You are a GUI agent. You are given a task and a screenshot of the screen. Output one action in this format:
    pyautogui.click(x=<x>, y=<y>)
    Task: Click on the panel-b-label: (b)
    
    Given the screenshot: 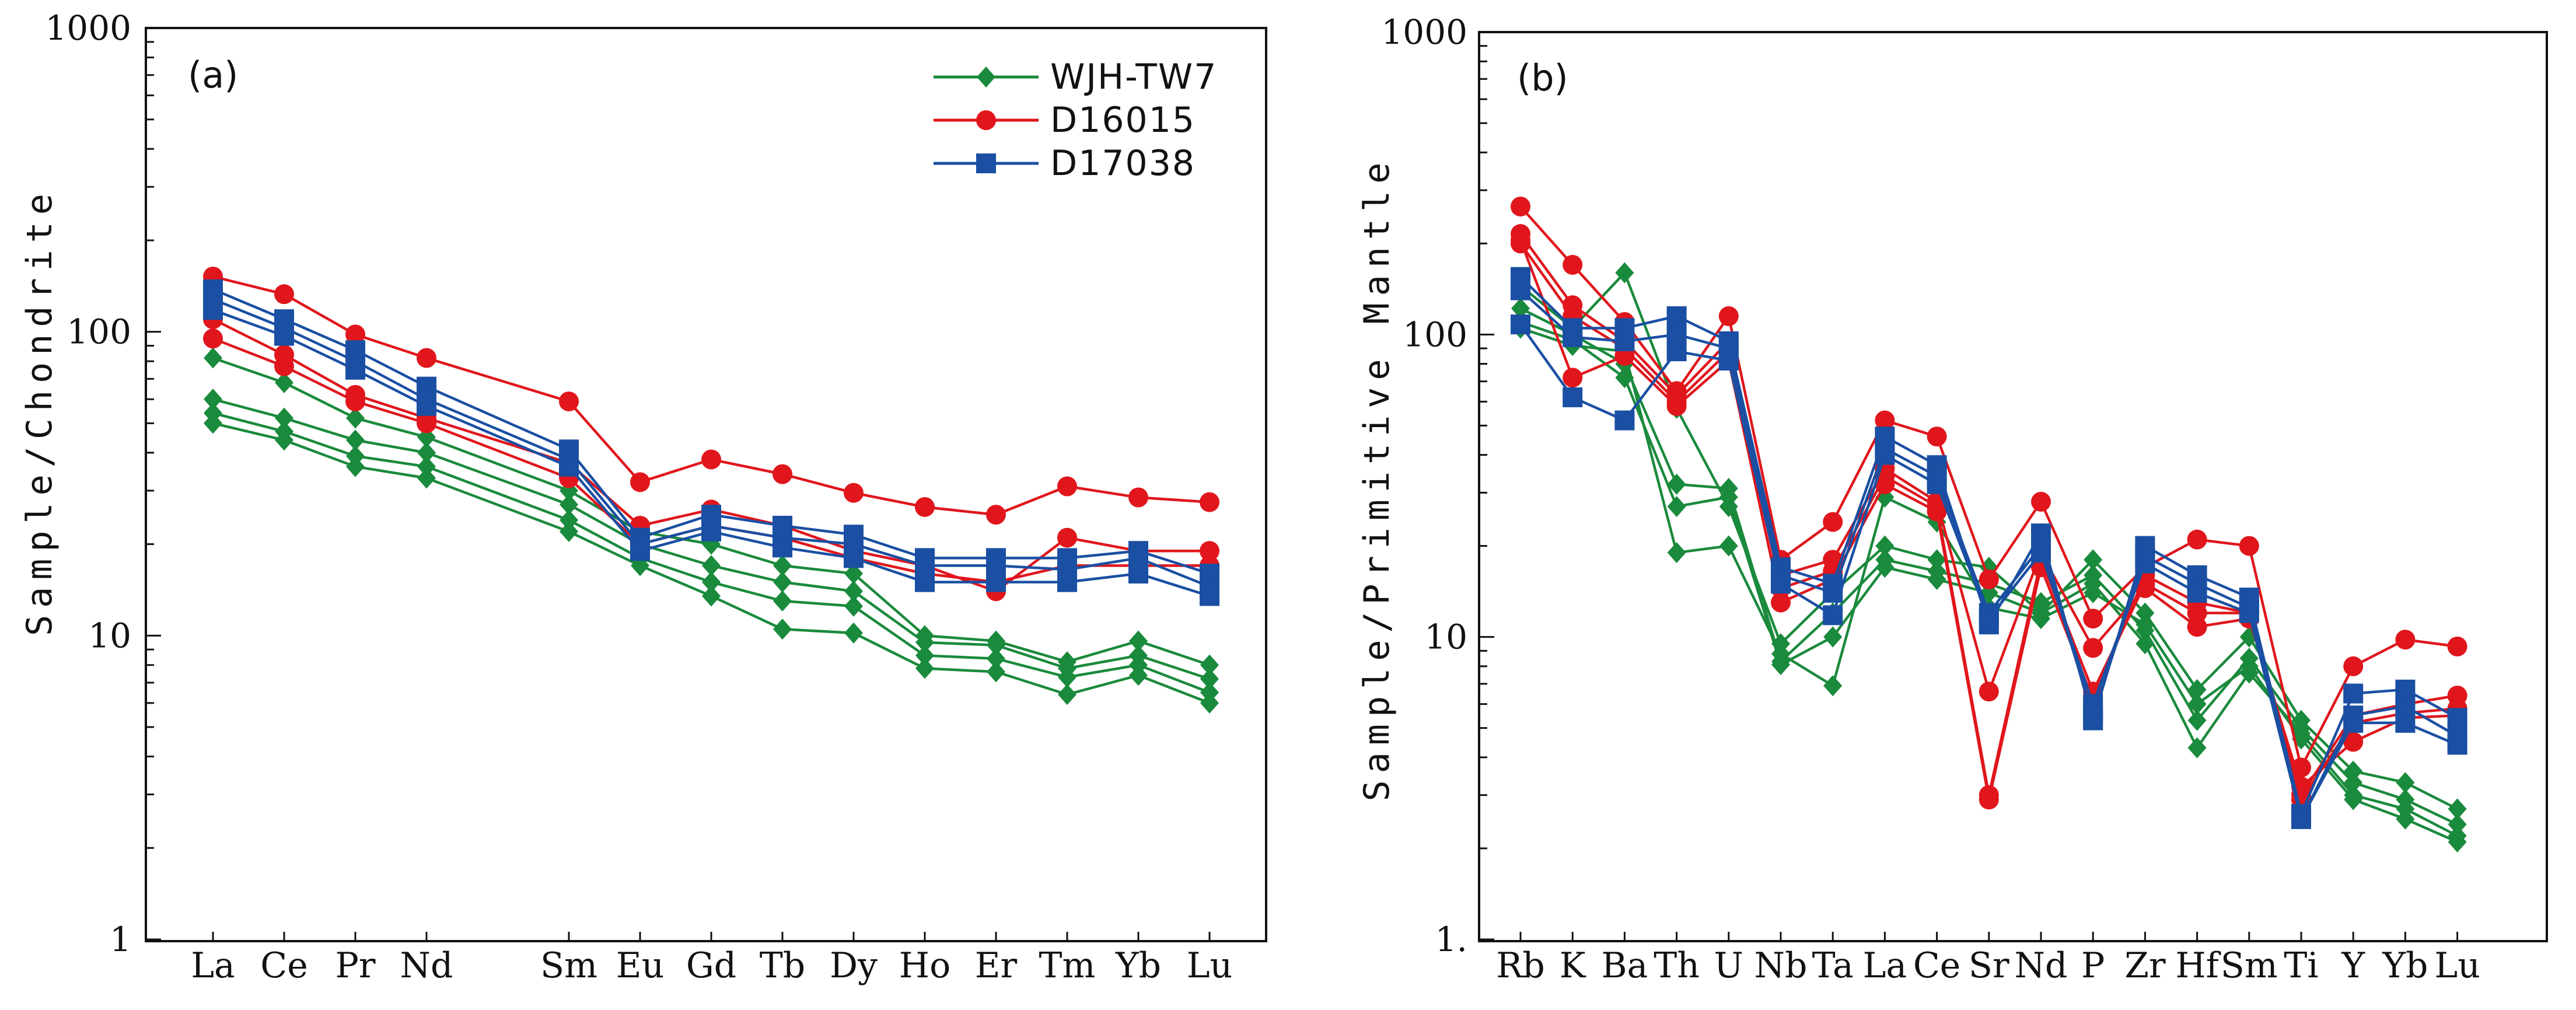 What is the action you would take?
    pyautogui.click(x=1542, y=78)
    